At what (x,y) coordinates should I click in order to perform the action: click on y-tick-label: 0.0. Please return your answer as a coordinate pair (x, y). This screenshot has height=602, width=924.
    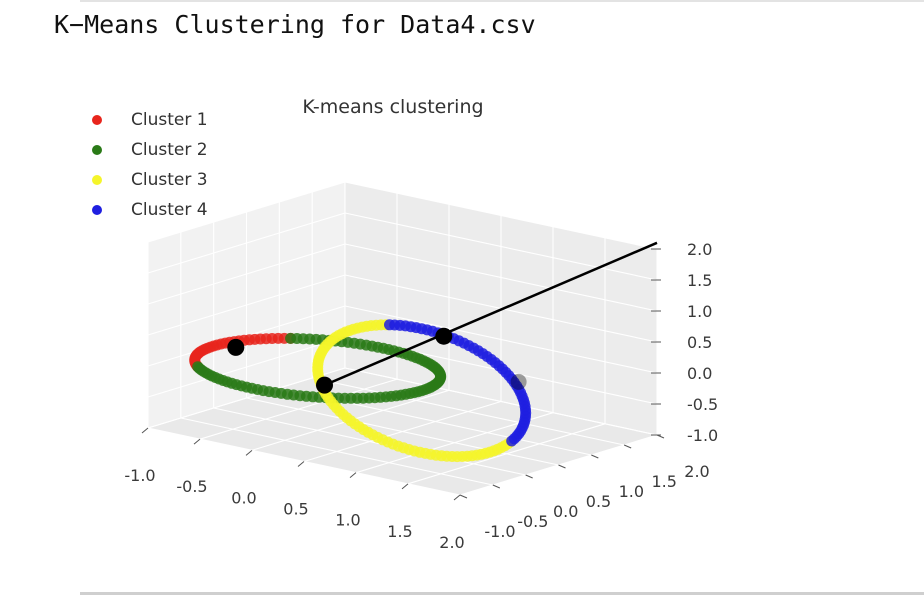
    Looking at the image, I should click on (565, 511).